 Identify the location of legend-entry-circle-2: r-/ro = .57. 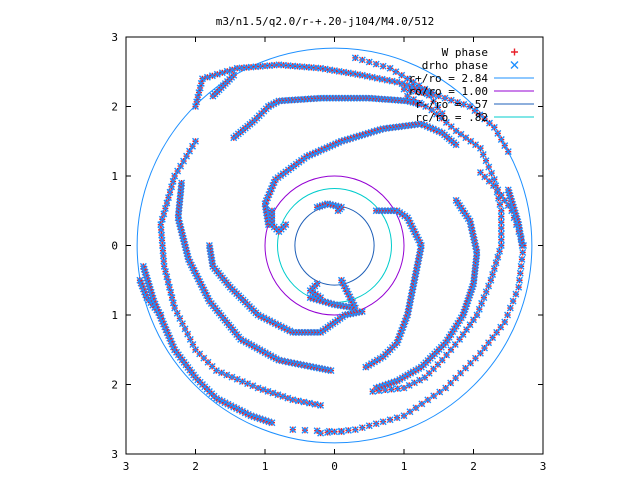
(474, 104).